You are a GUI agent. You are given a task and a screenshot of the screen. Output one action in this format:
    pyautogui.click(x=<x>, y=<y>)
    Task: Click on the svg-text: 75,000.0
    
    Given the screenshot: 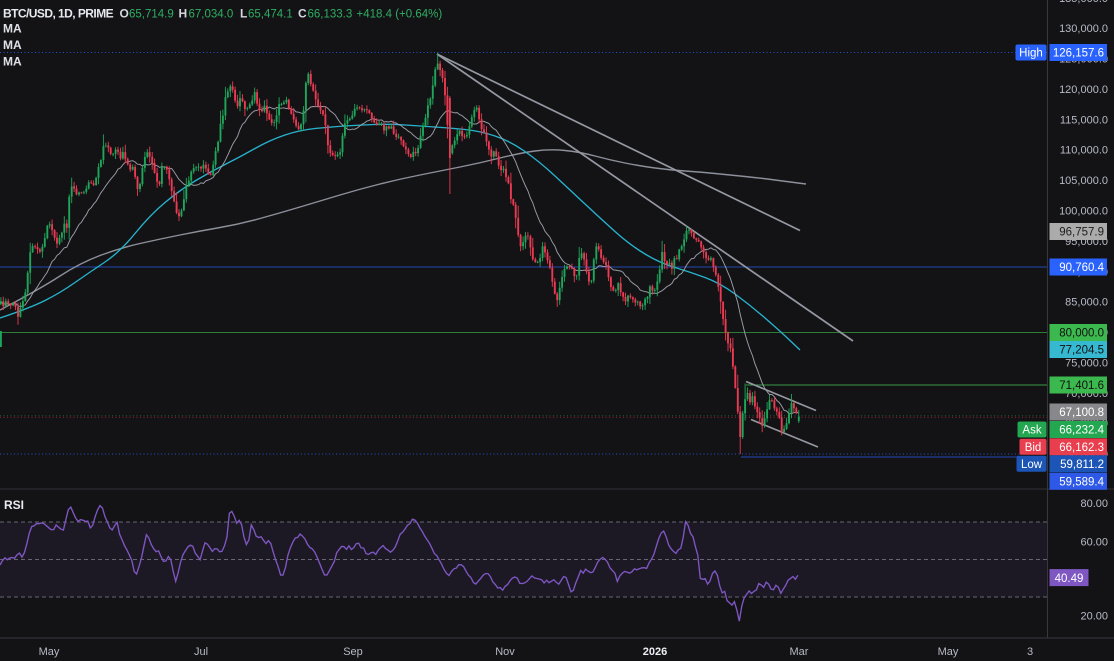 What is the action you would take?
    pyautogui.click(x=1086, y=363)
    